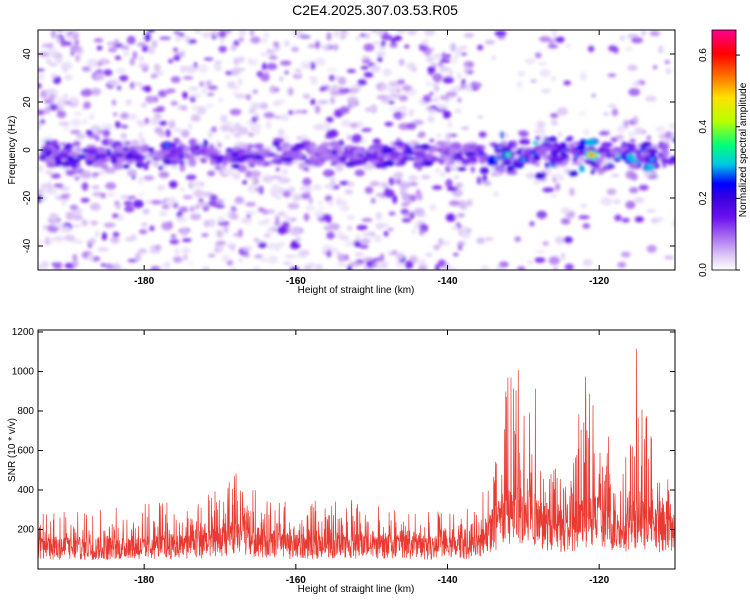 The height and width of the screenshot is (600, 750). What do you see at coordinates (296, 580) in the screenshot?
I see `snr-x-tick-label: -160` at bounding box center [296, 580].